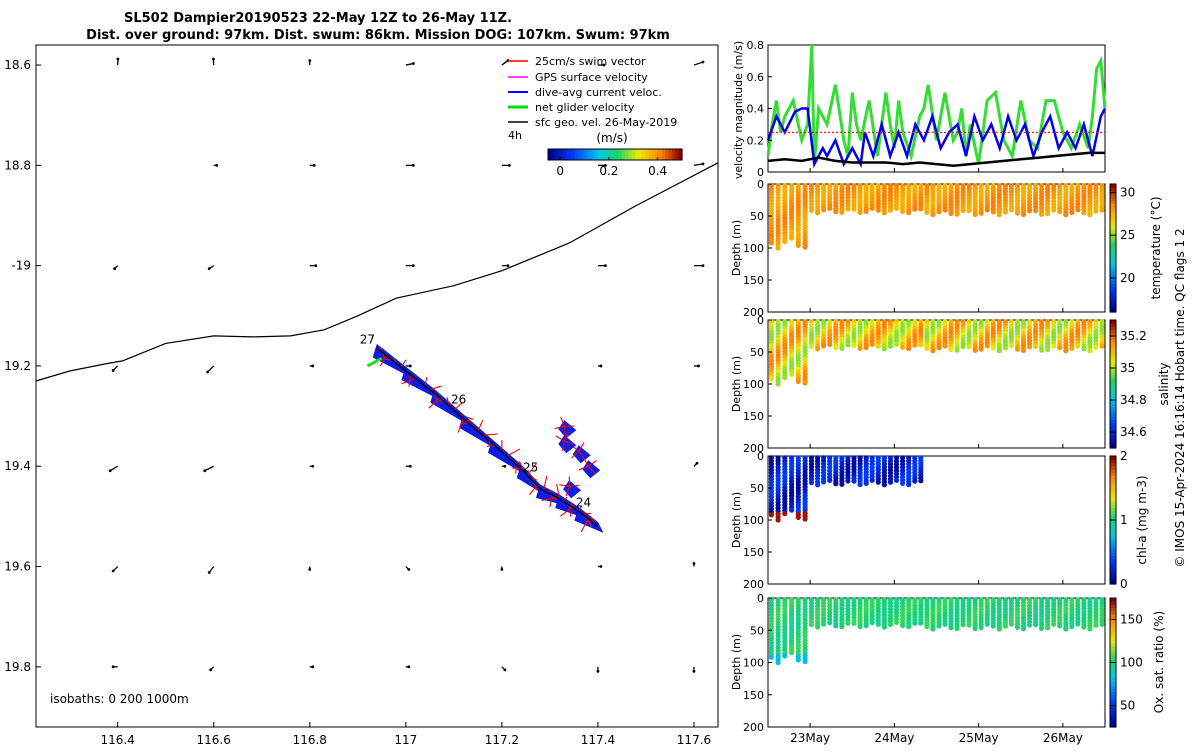 This screenshot has width=1200, height=754. Describe the element at coordinates (736, 248) in the screenshot. I see `temperature-ylabel: Depth (m)` at that location.